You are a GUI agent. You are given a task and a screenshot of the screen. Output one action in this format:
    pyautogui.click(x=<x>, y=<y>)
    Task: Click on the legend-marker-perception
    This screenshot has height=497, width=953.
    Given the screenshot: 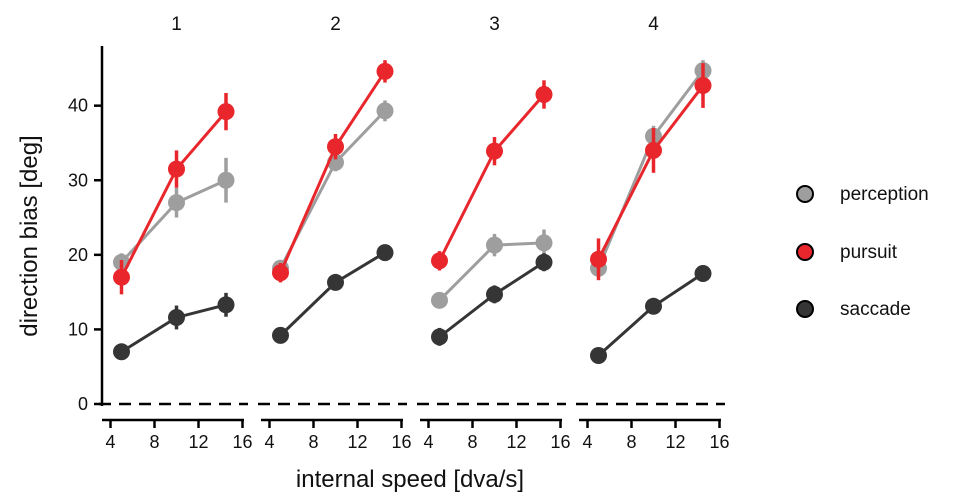 What is the action you would take?
    pyautogui.click(x=805, y=194)
    